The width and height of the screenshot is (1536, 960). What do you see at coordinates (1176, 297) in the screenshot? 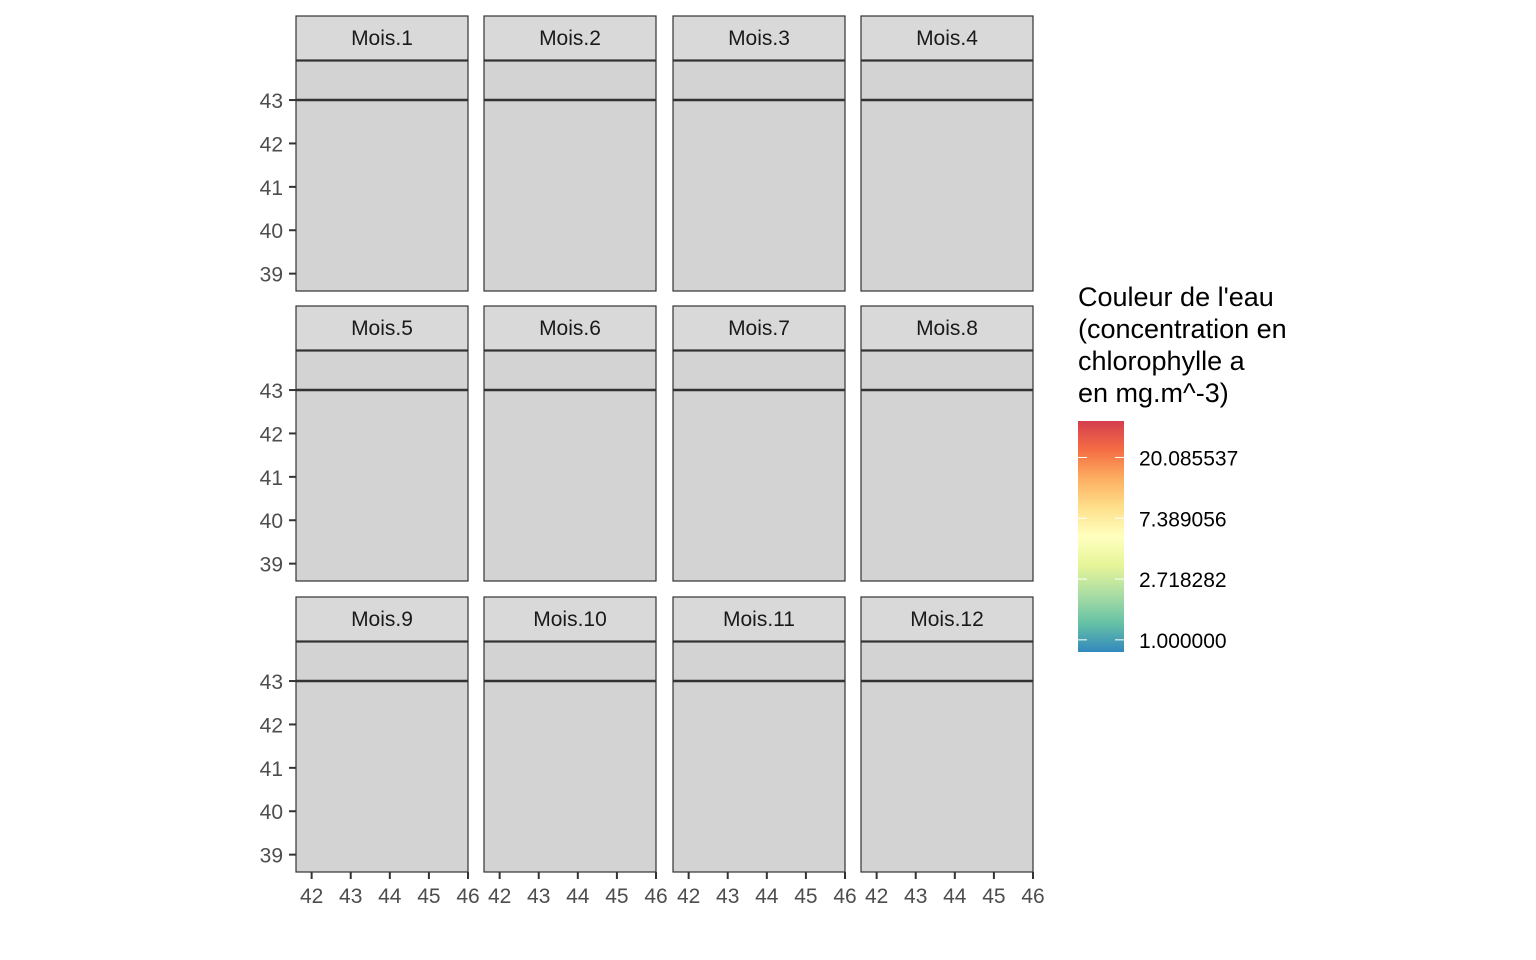
I see `legend-title-line: Couleur de l'eau` at bounding box center [1176, 297].